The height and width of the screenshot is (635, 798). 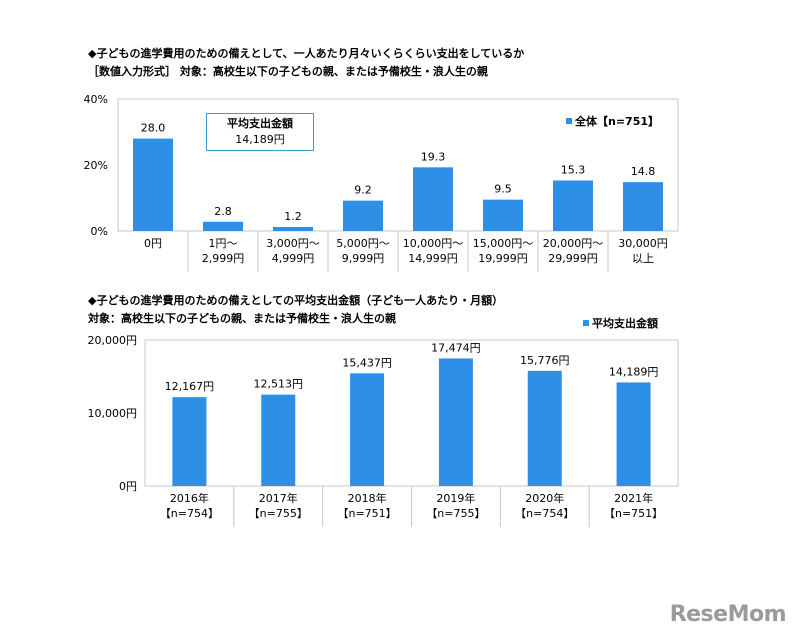 What do you see at coordinates (586, 323) in the screenshot?
I see `c2-legend-swatch` at bounding box center [586, 323].